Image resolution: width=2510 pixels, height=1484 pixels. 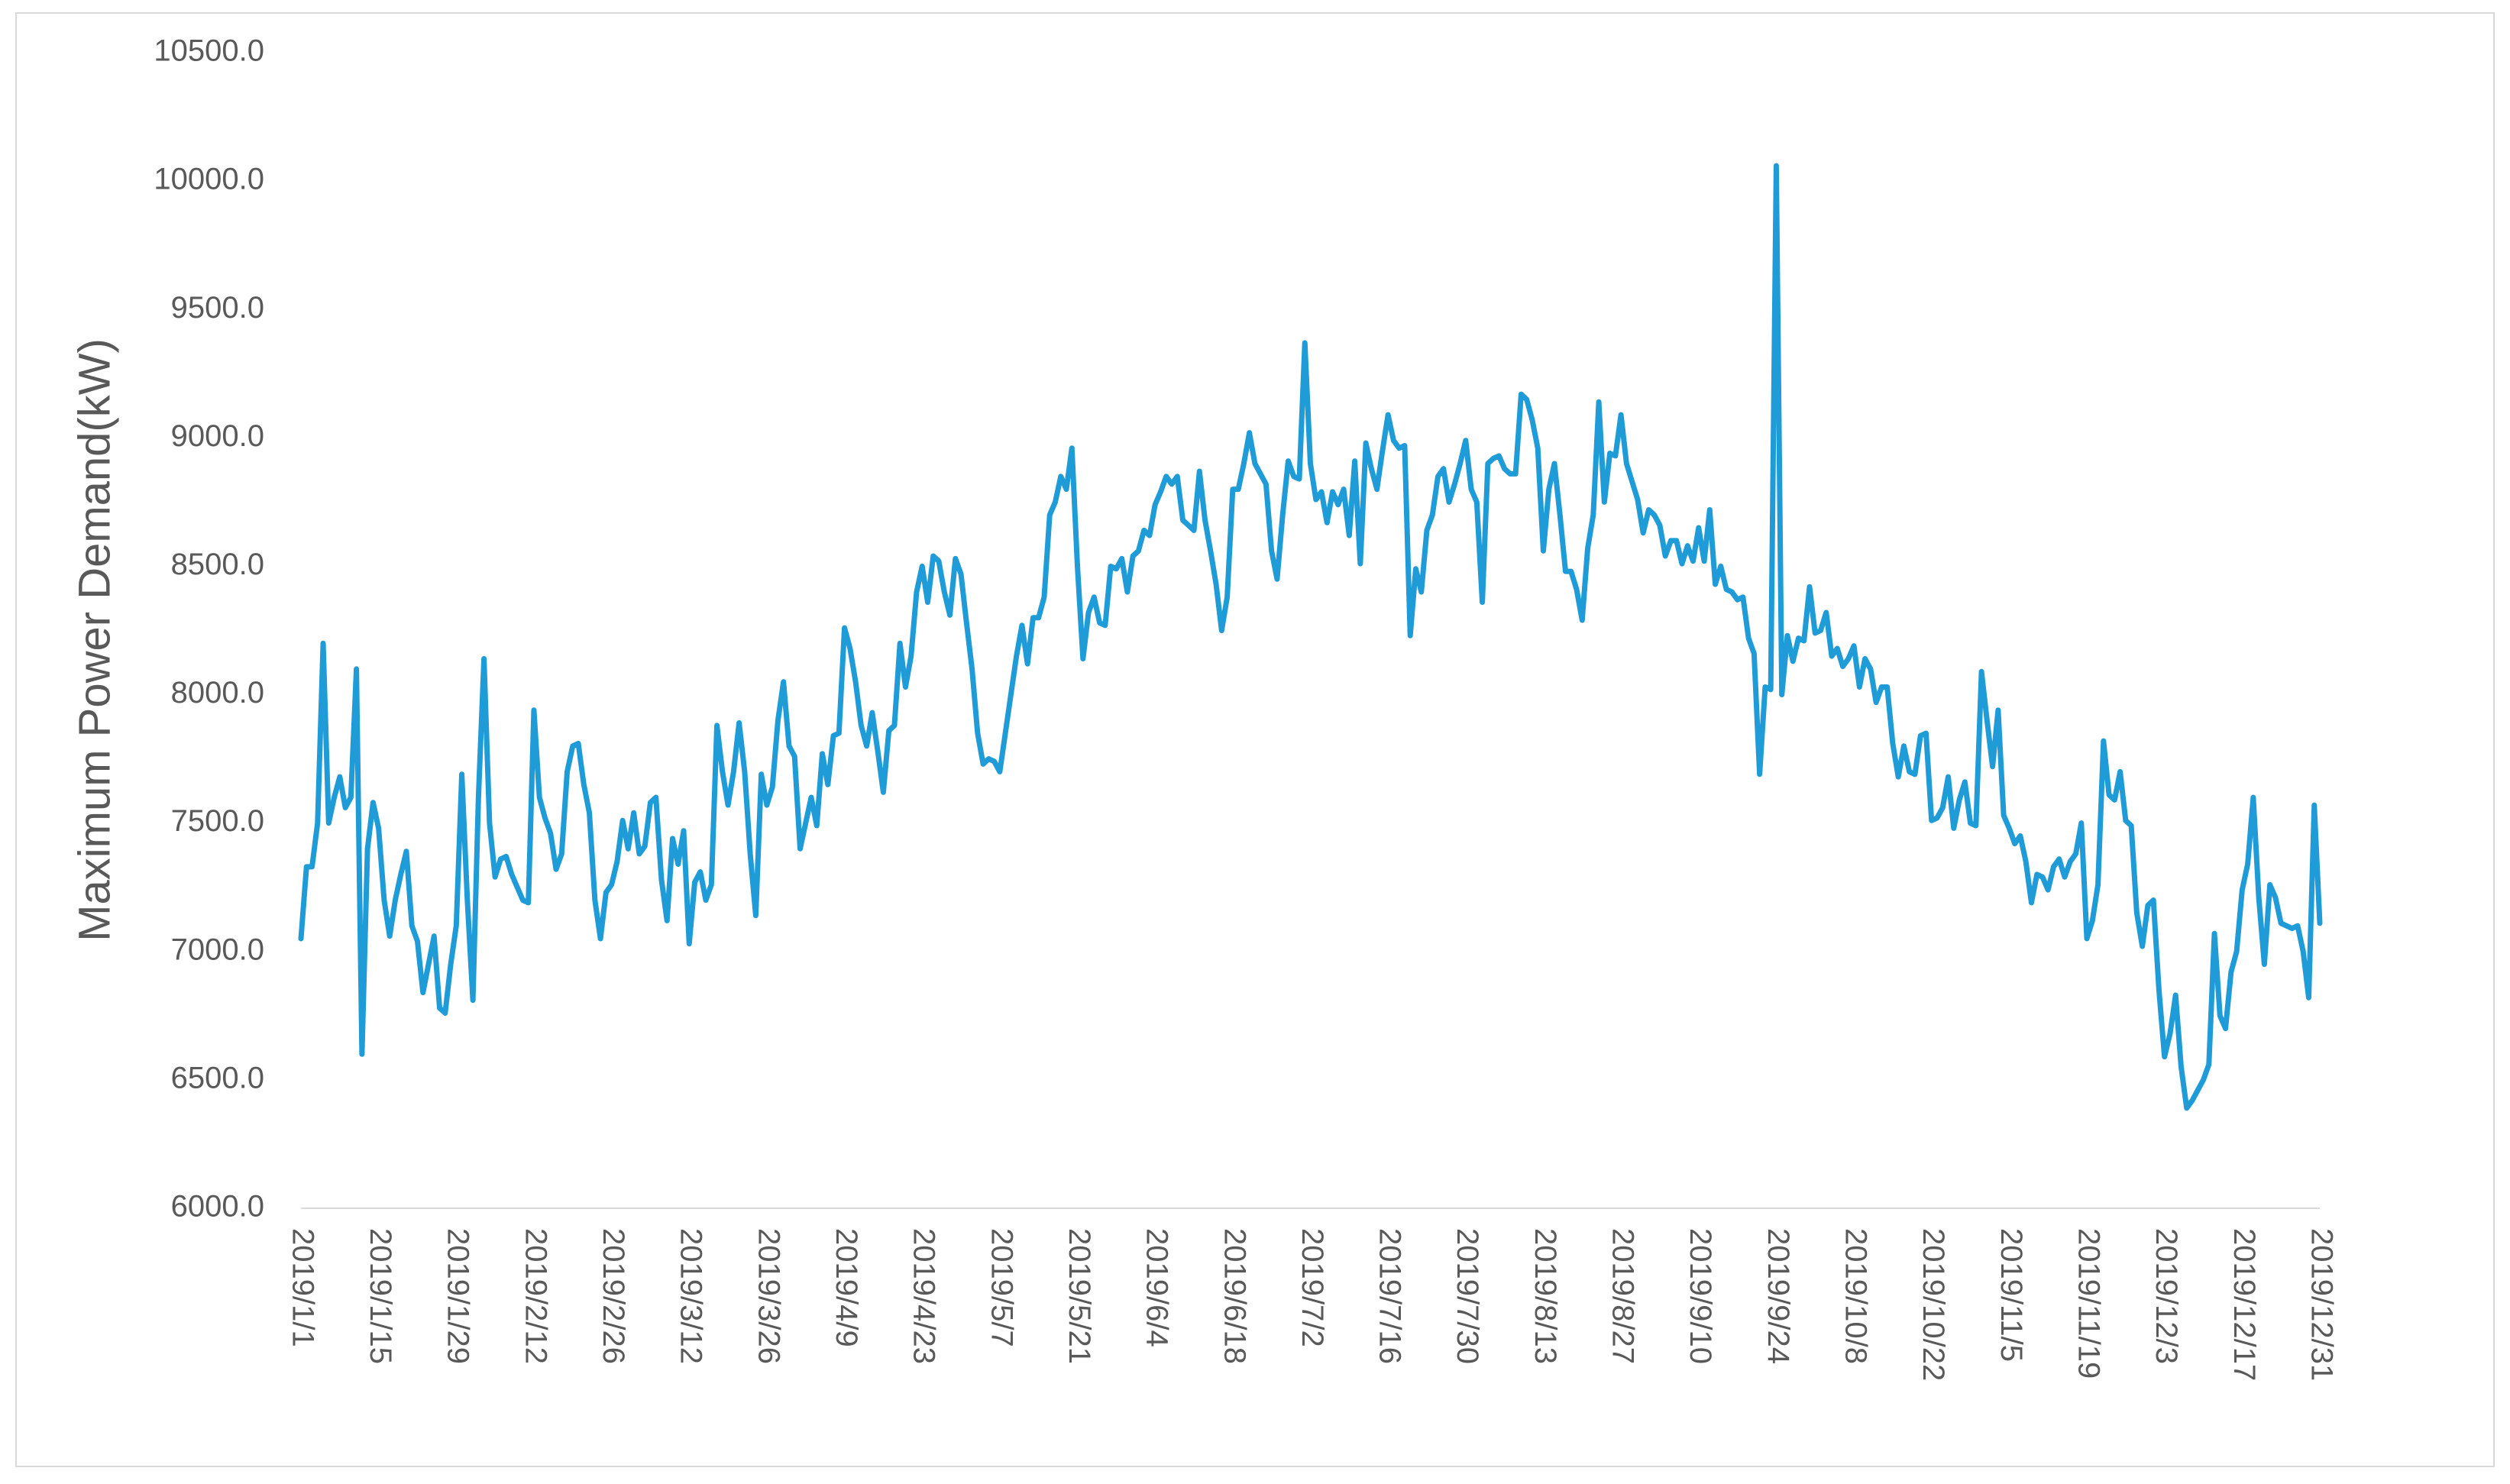 What do you see at coordinates (217, 1077) in the screenshot?
I see `y-tick-label: 6500.0` at bounding box center [217, 1077].